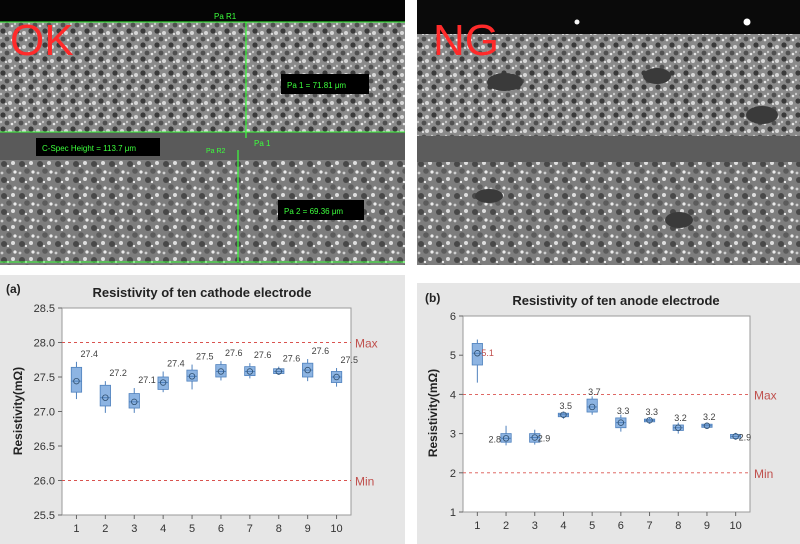 This screenshot has width=800, height=544. I want to click on chart-a-title: Resistivity of ten cathode electrode, so click(202, 292).